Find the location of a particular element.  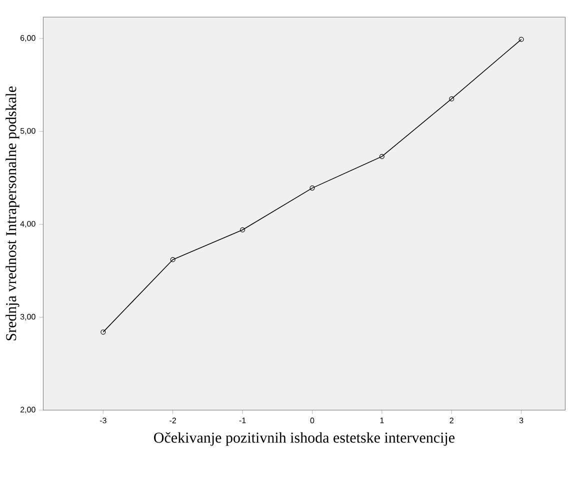

y-tick-label: 4,00 is located at coordinates (28, 224).